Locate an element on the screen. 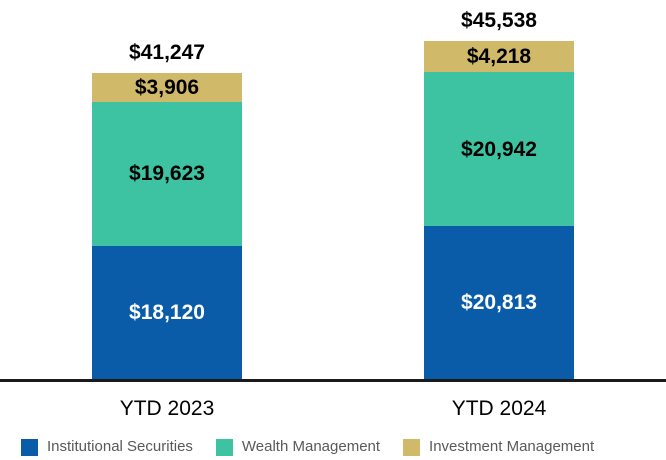 This screenshot has width=666, height=460. legend-label: Investment Management is located at coordinates (512, 446).